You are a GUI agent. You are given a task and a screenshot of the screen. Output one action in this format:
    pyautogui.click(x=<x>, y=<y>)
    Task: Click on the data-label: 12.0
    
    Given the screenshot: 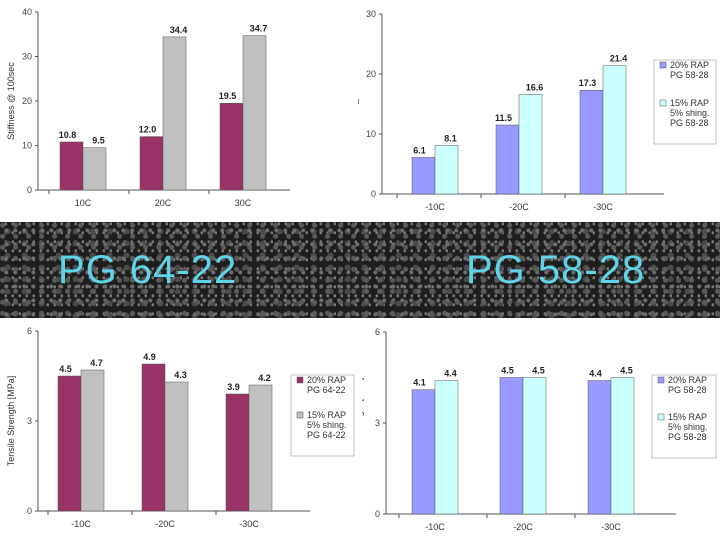 What is the action you would take?
    pyautogui.click(x=148, y=130)
    